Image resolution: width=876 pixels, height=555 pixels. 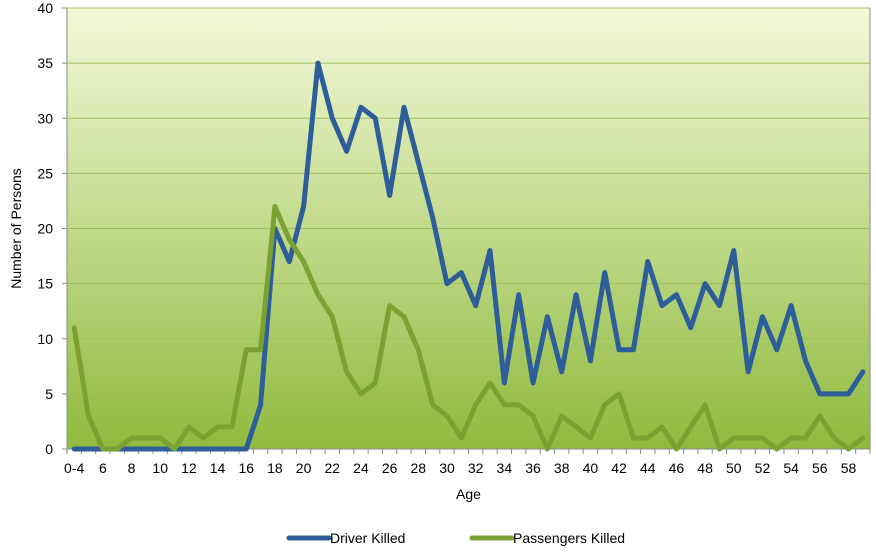 What do you see at coordinates (49, 394) in the screenshot?
I see `y-tick-label: 5` at bounding box center [49, 394].